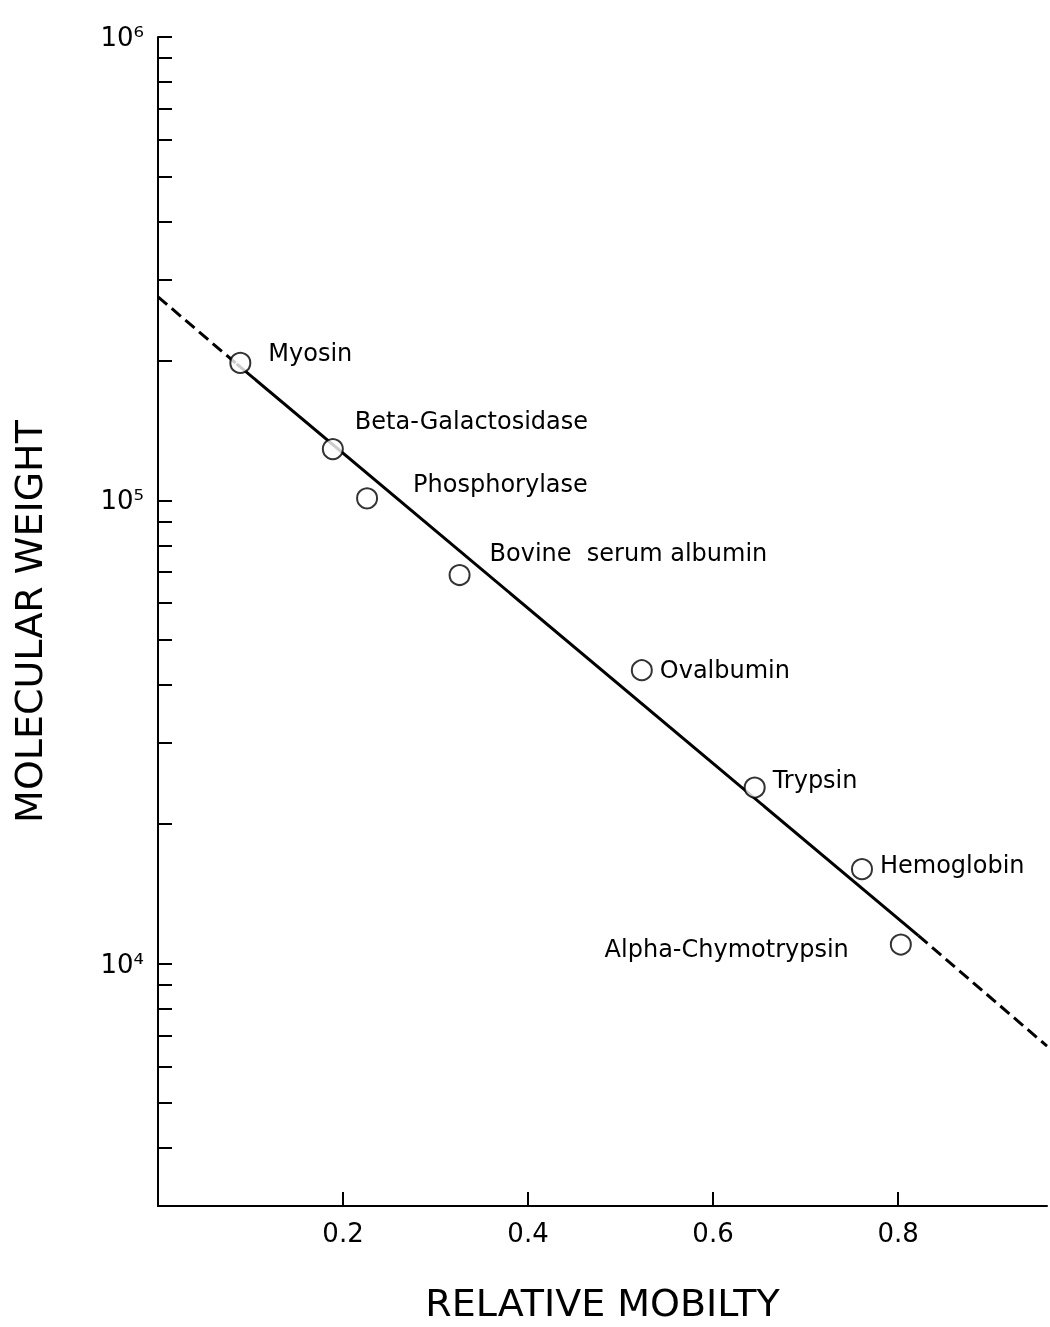 Image resolution: width=1050 pixels, height=1327 pixels. What do you see at coordinates (122, 963) in the screenshot?
I see `y-tick-label: 10⁴` at bounding box center [122, 963].